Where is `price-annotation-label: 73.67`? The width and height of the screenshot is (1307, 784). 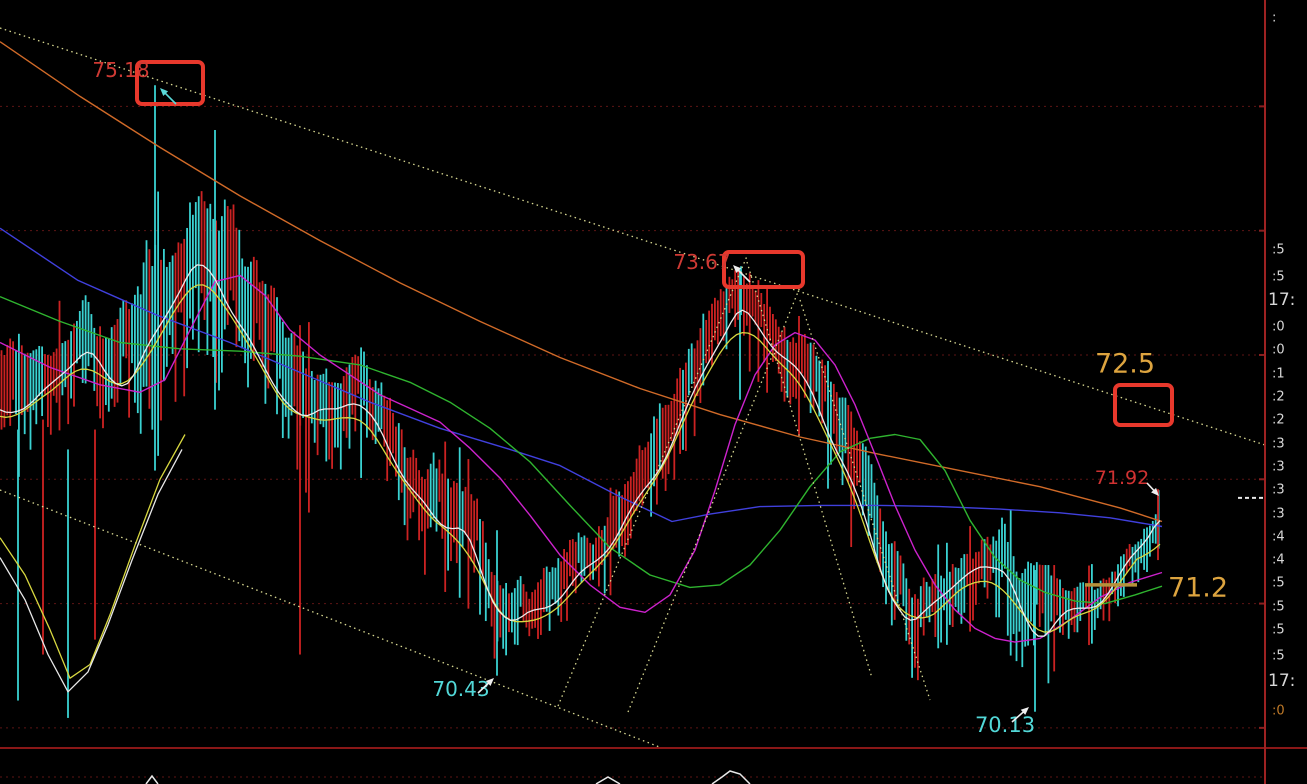 price-annotation-label: 73.67 is located at coordinates (701, 262).